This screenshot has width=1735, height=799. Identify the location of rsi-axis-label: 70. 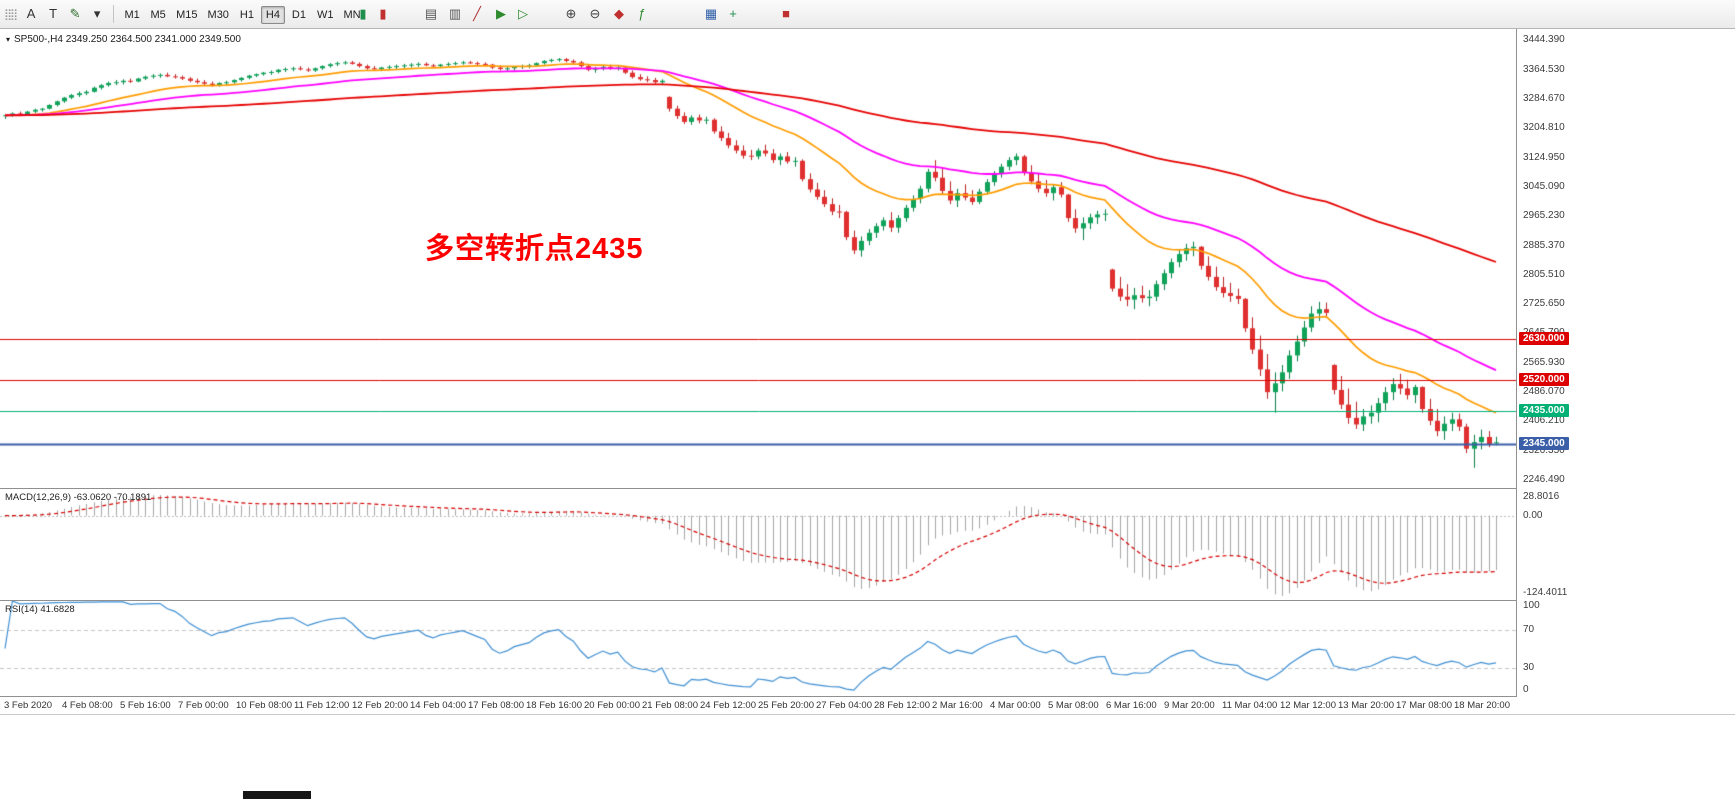
(1529, 629).